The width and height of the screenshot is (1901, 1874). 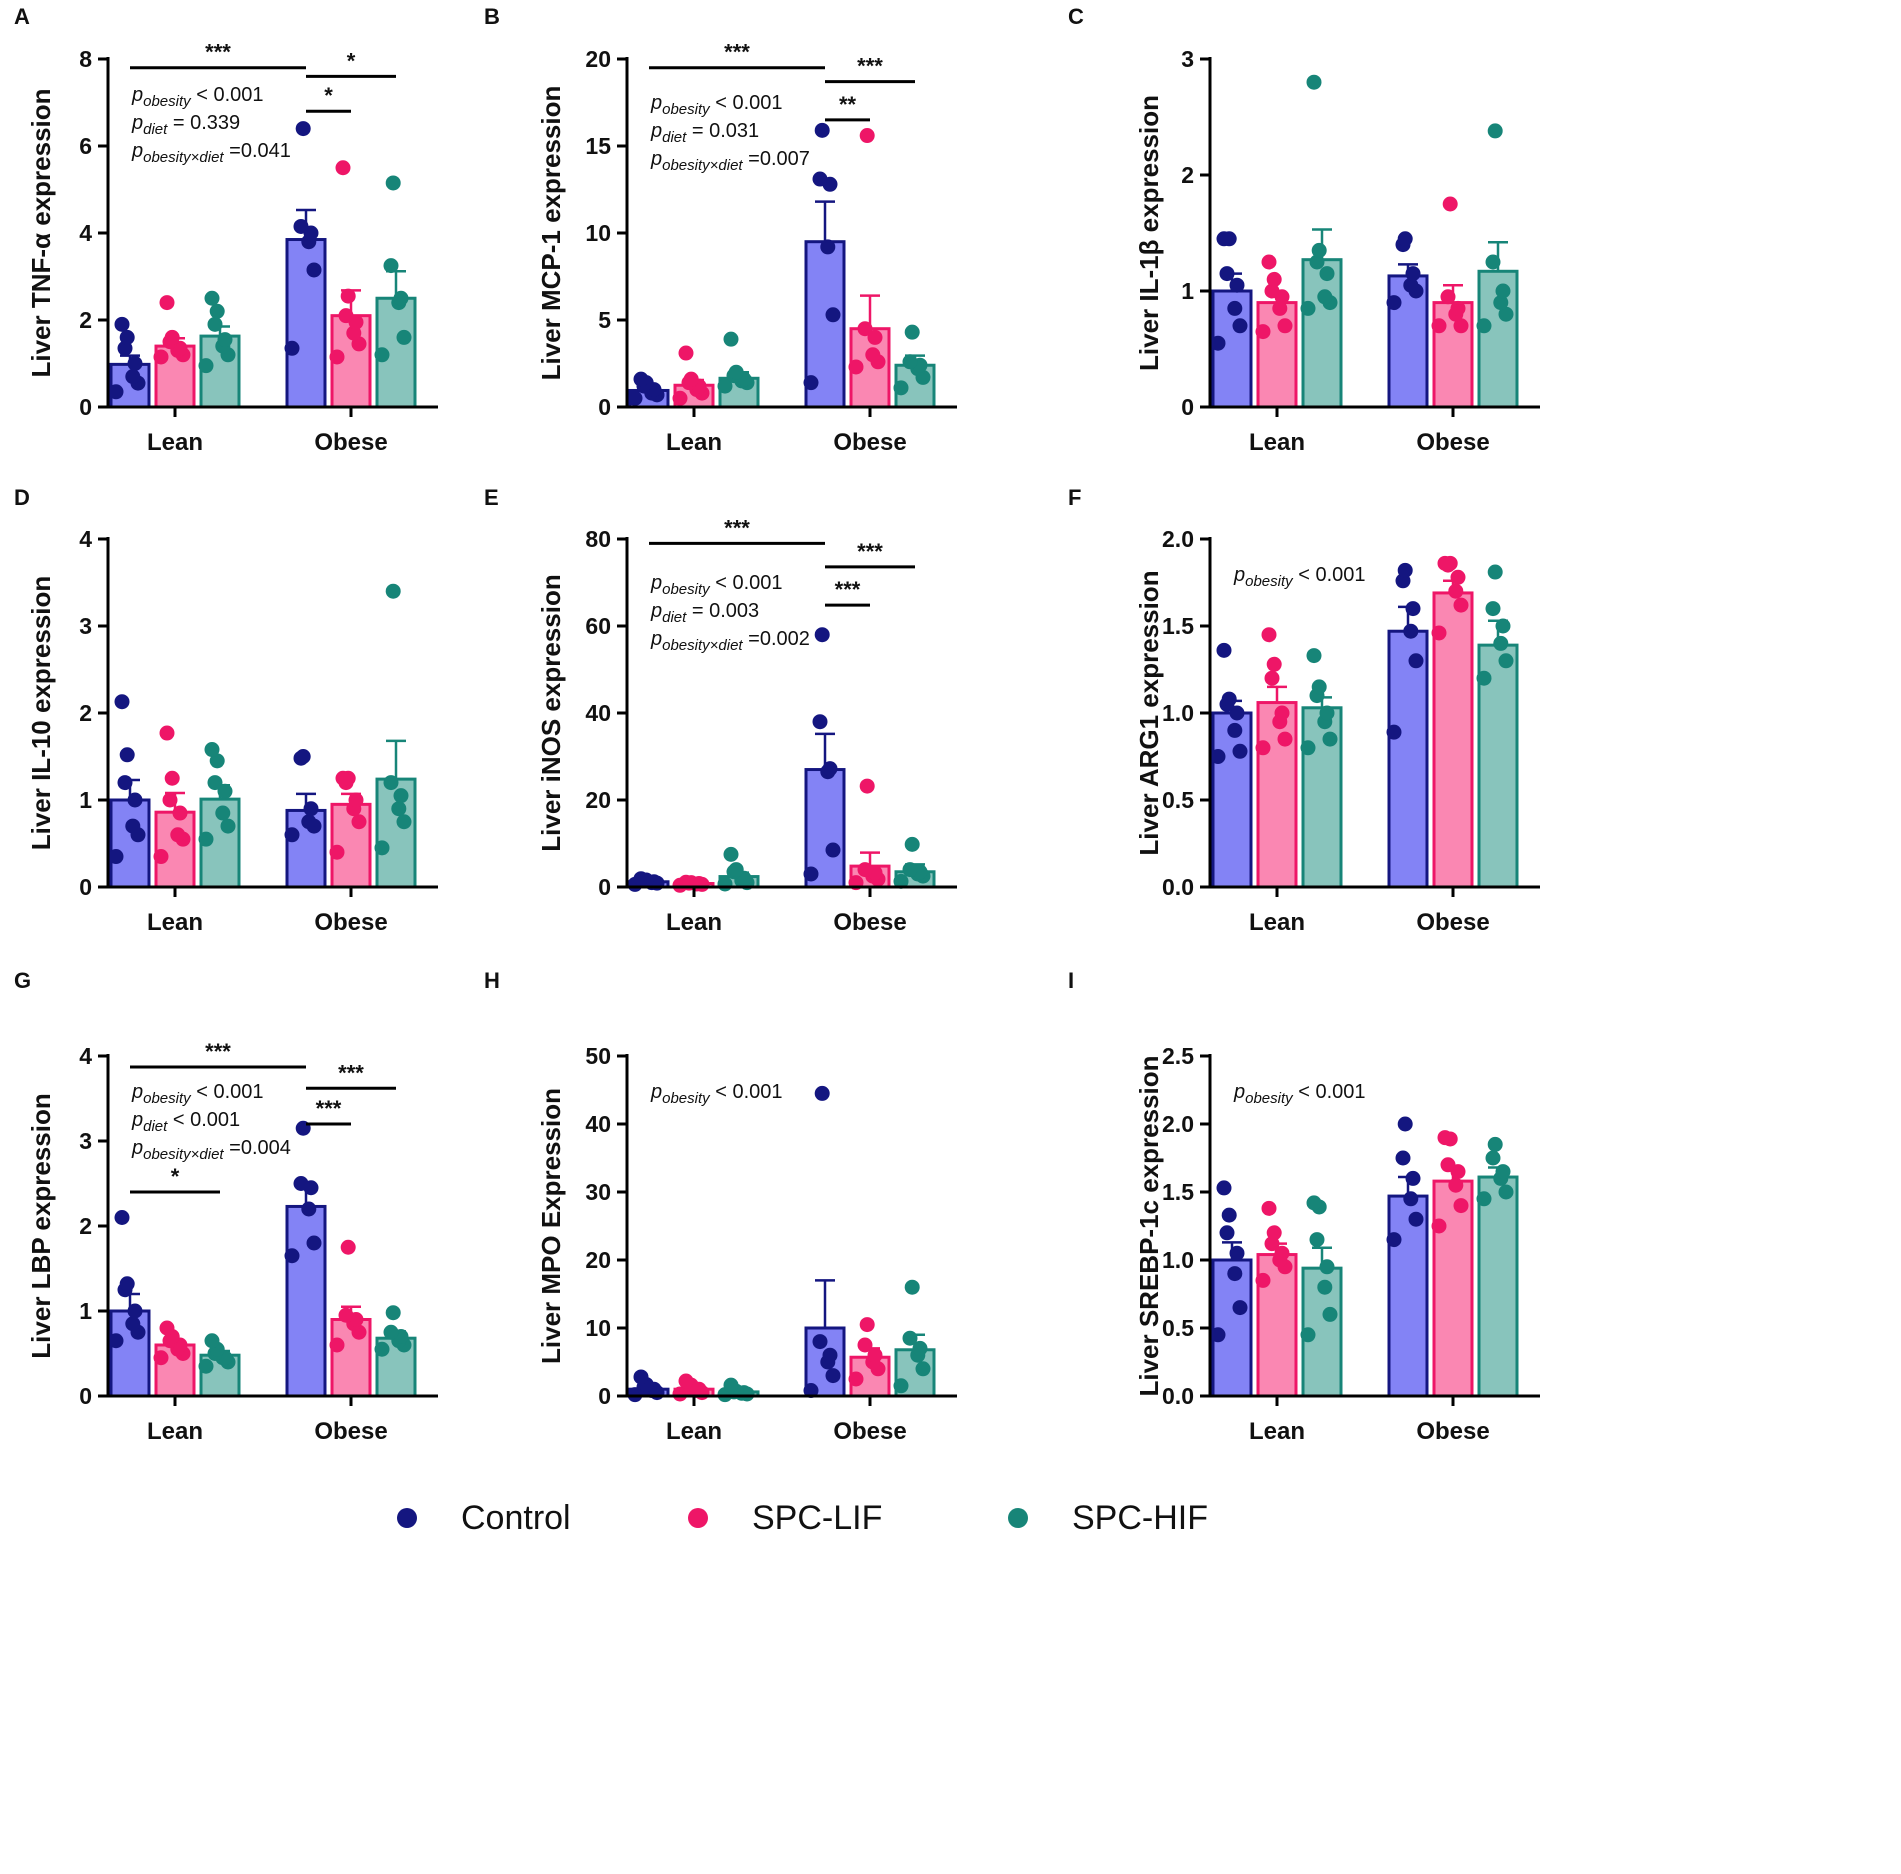 I want to click on y-tick-label: 0.5, so click(x=1178, y=800).